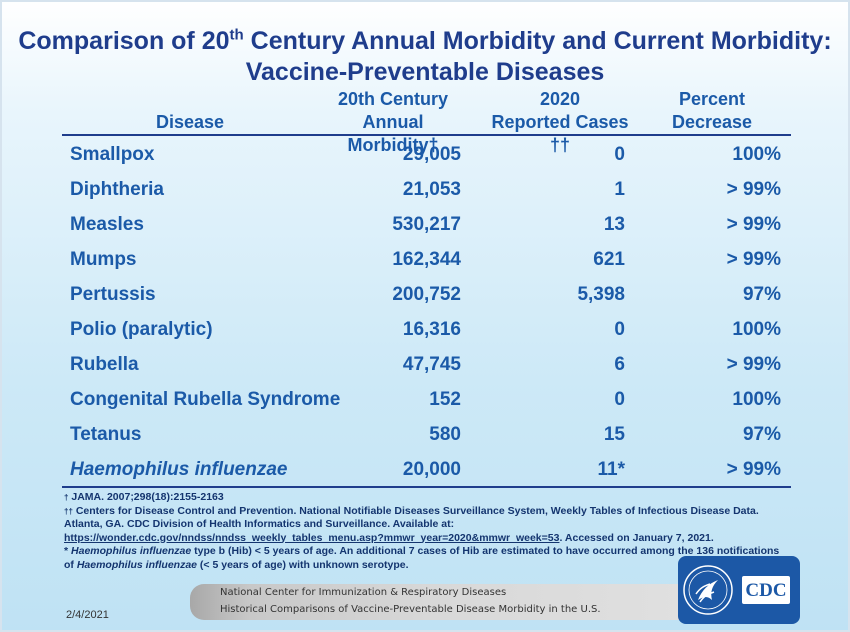  I want to click on header-percent-decrease: Percent Decrease, so click(712, 110).